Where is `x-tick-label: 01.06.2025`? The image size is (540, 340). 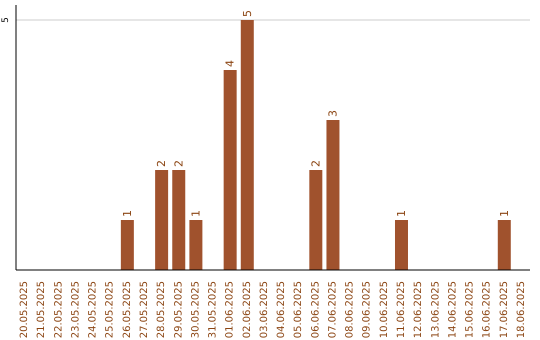 x-tick-label: 01.06.2025 is located at coordinates (230, 309).